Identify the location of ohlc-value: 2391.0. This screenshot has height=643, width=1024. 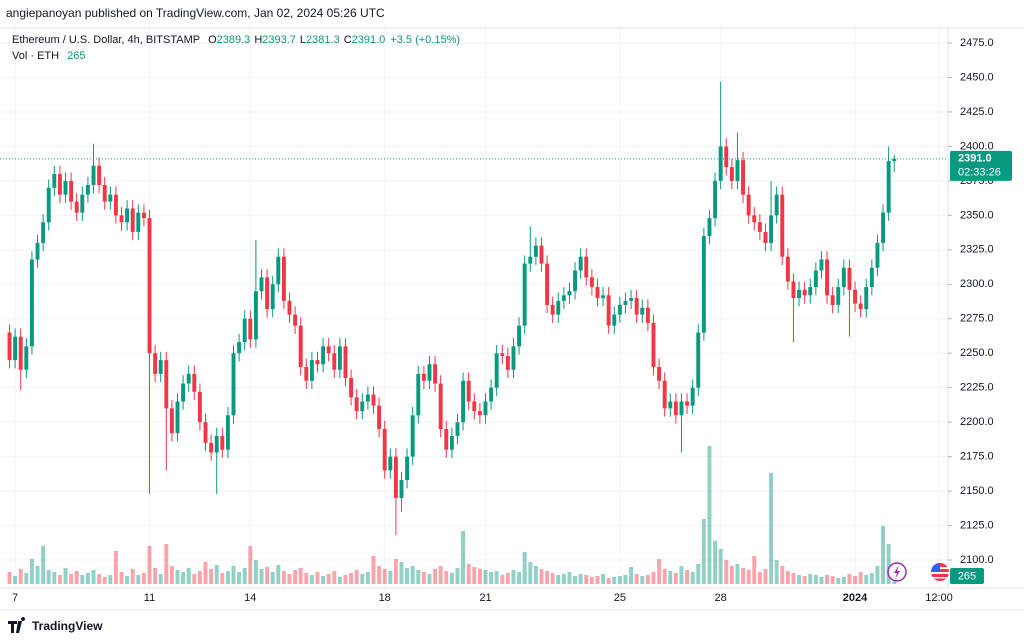
(369, 40).